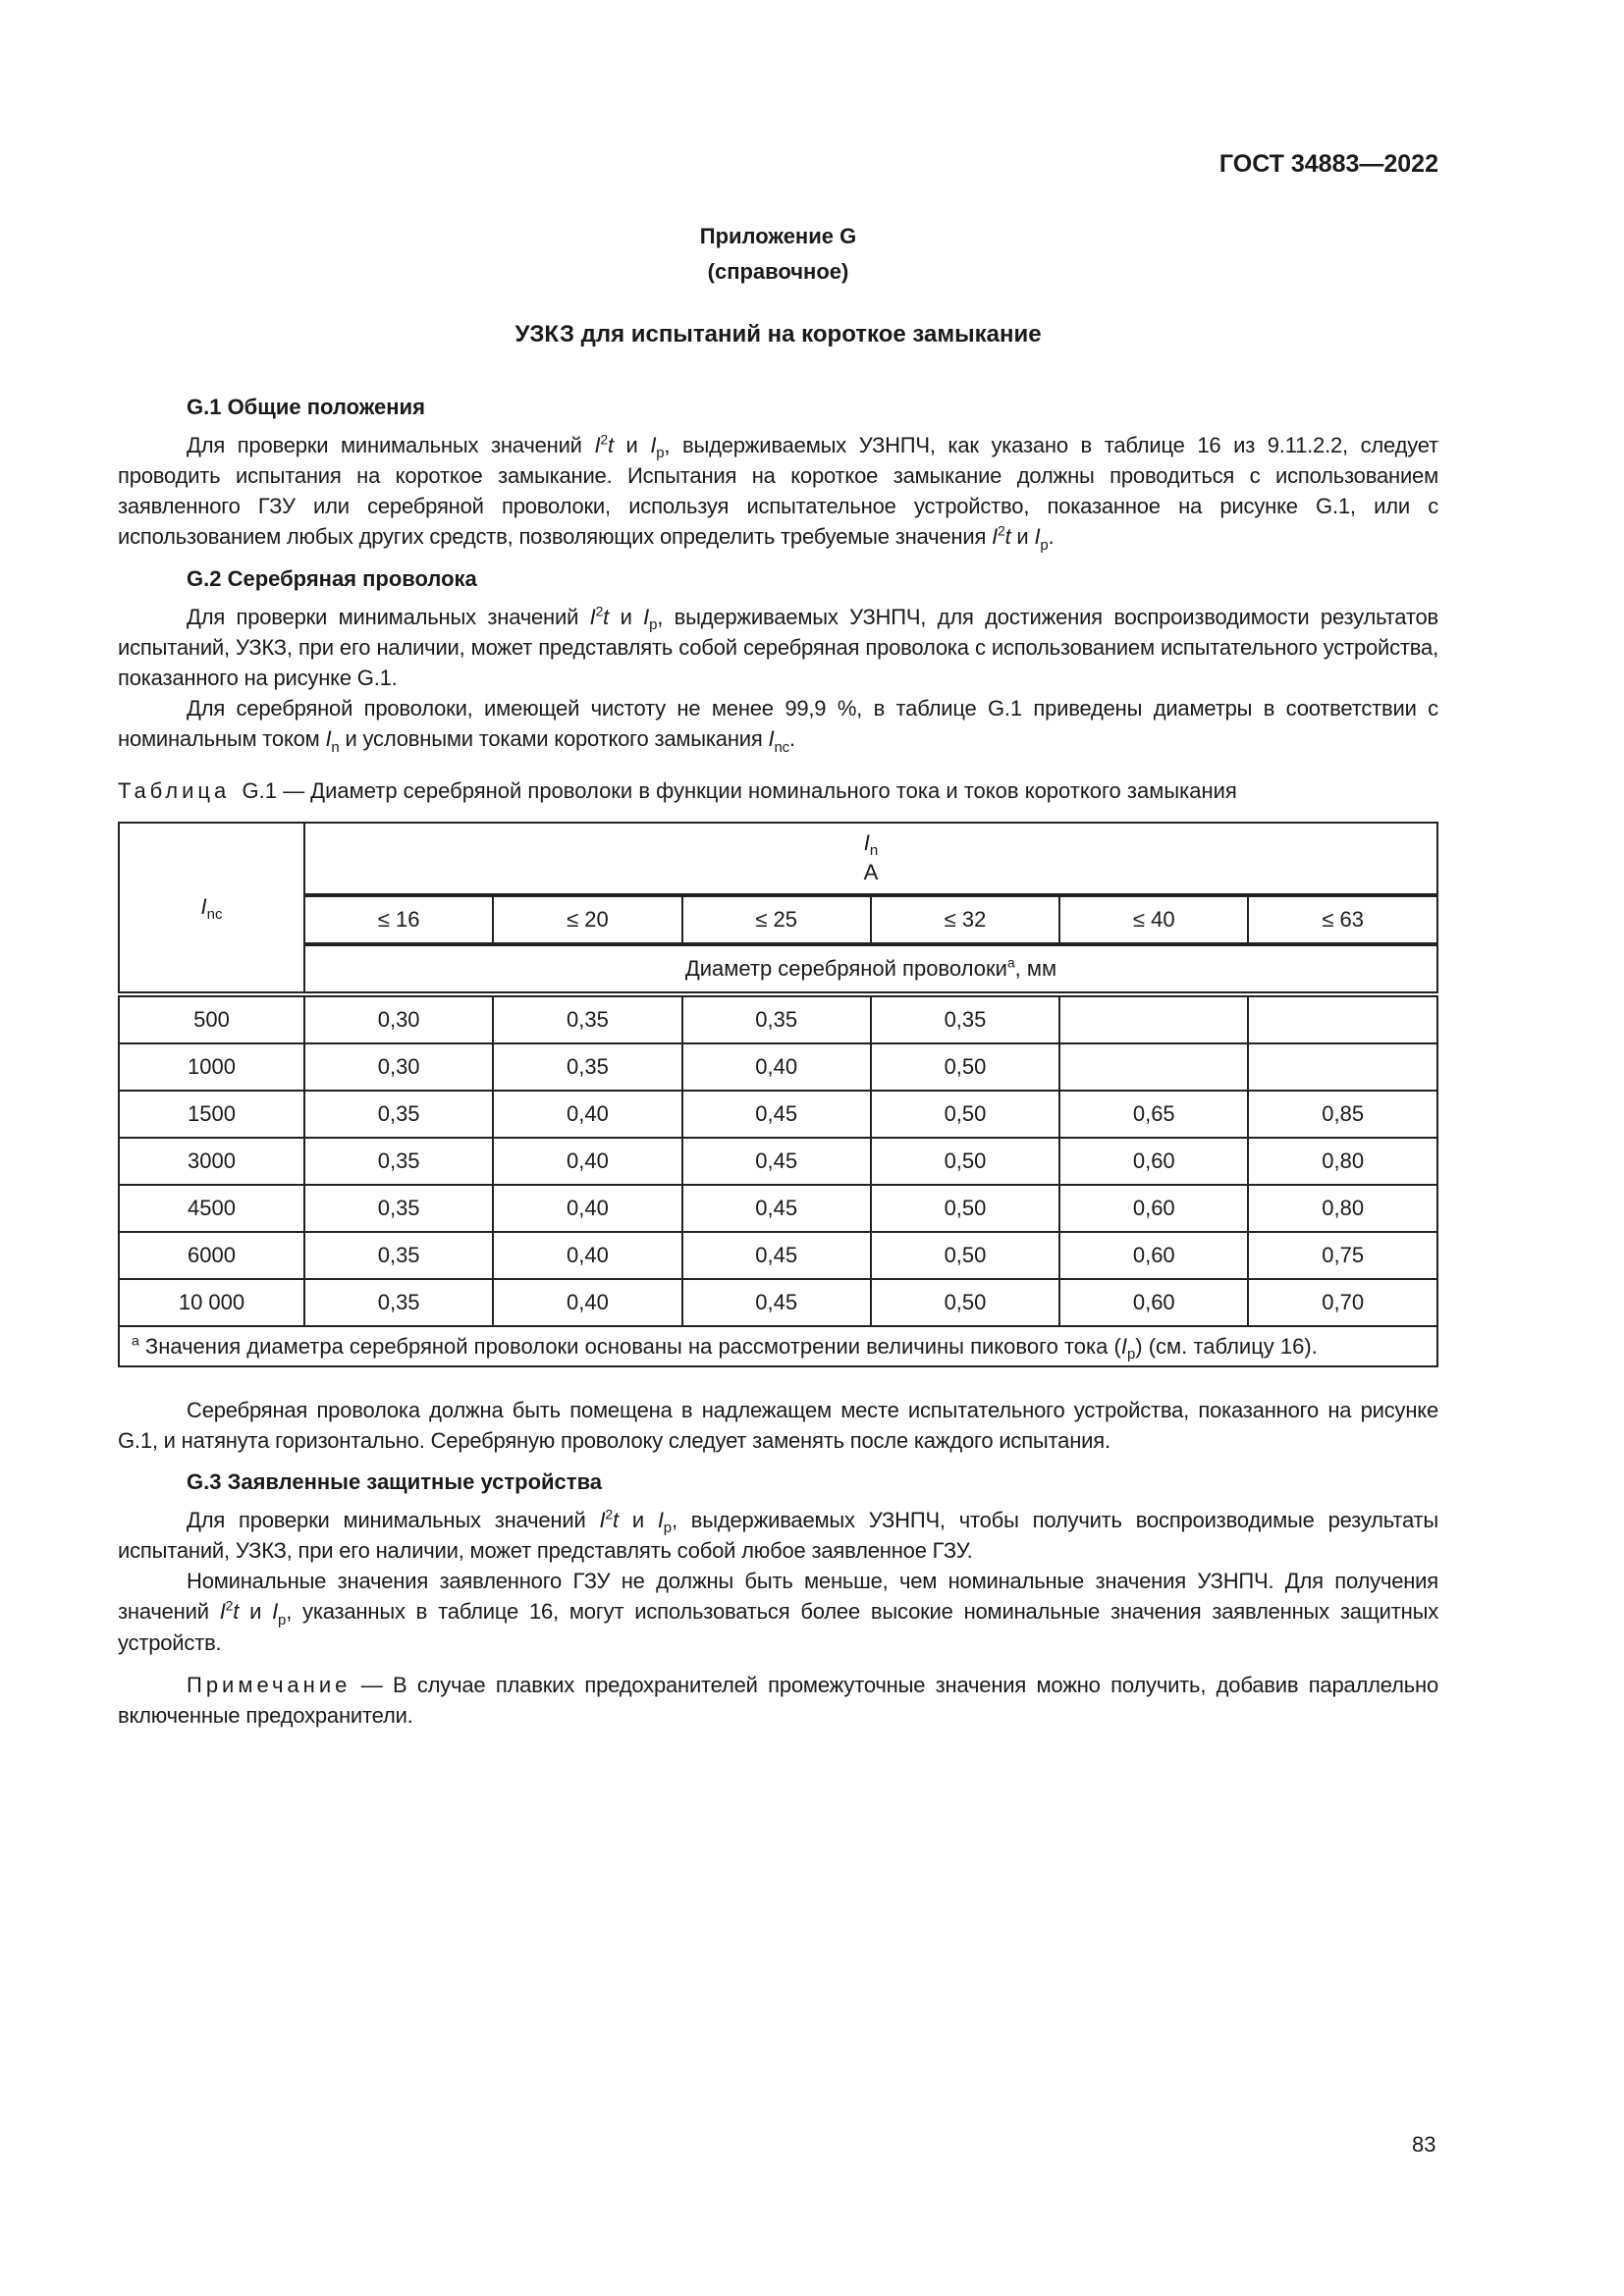  Describe the element at coordinates (211, 1067) in the screenshot. I see `cell-inc: 1000` at that location.